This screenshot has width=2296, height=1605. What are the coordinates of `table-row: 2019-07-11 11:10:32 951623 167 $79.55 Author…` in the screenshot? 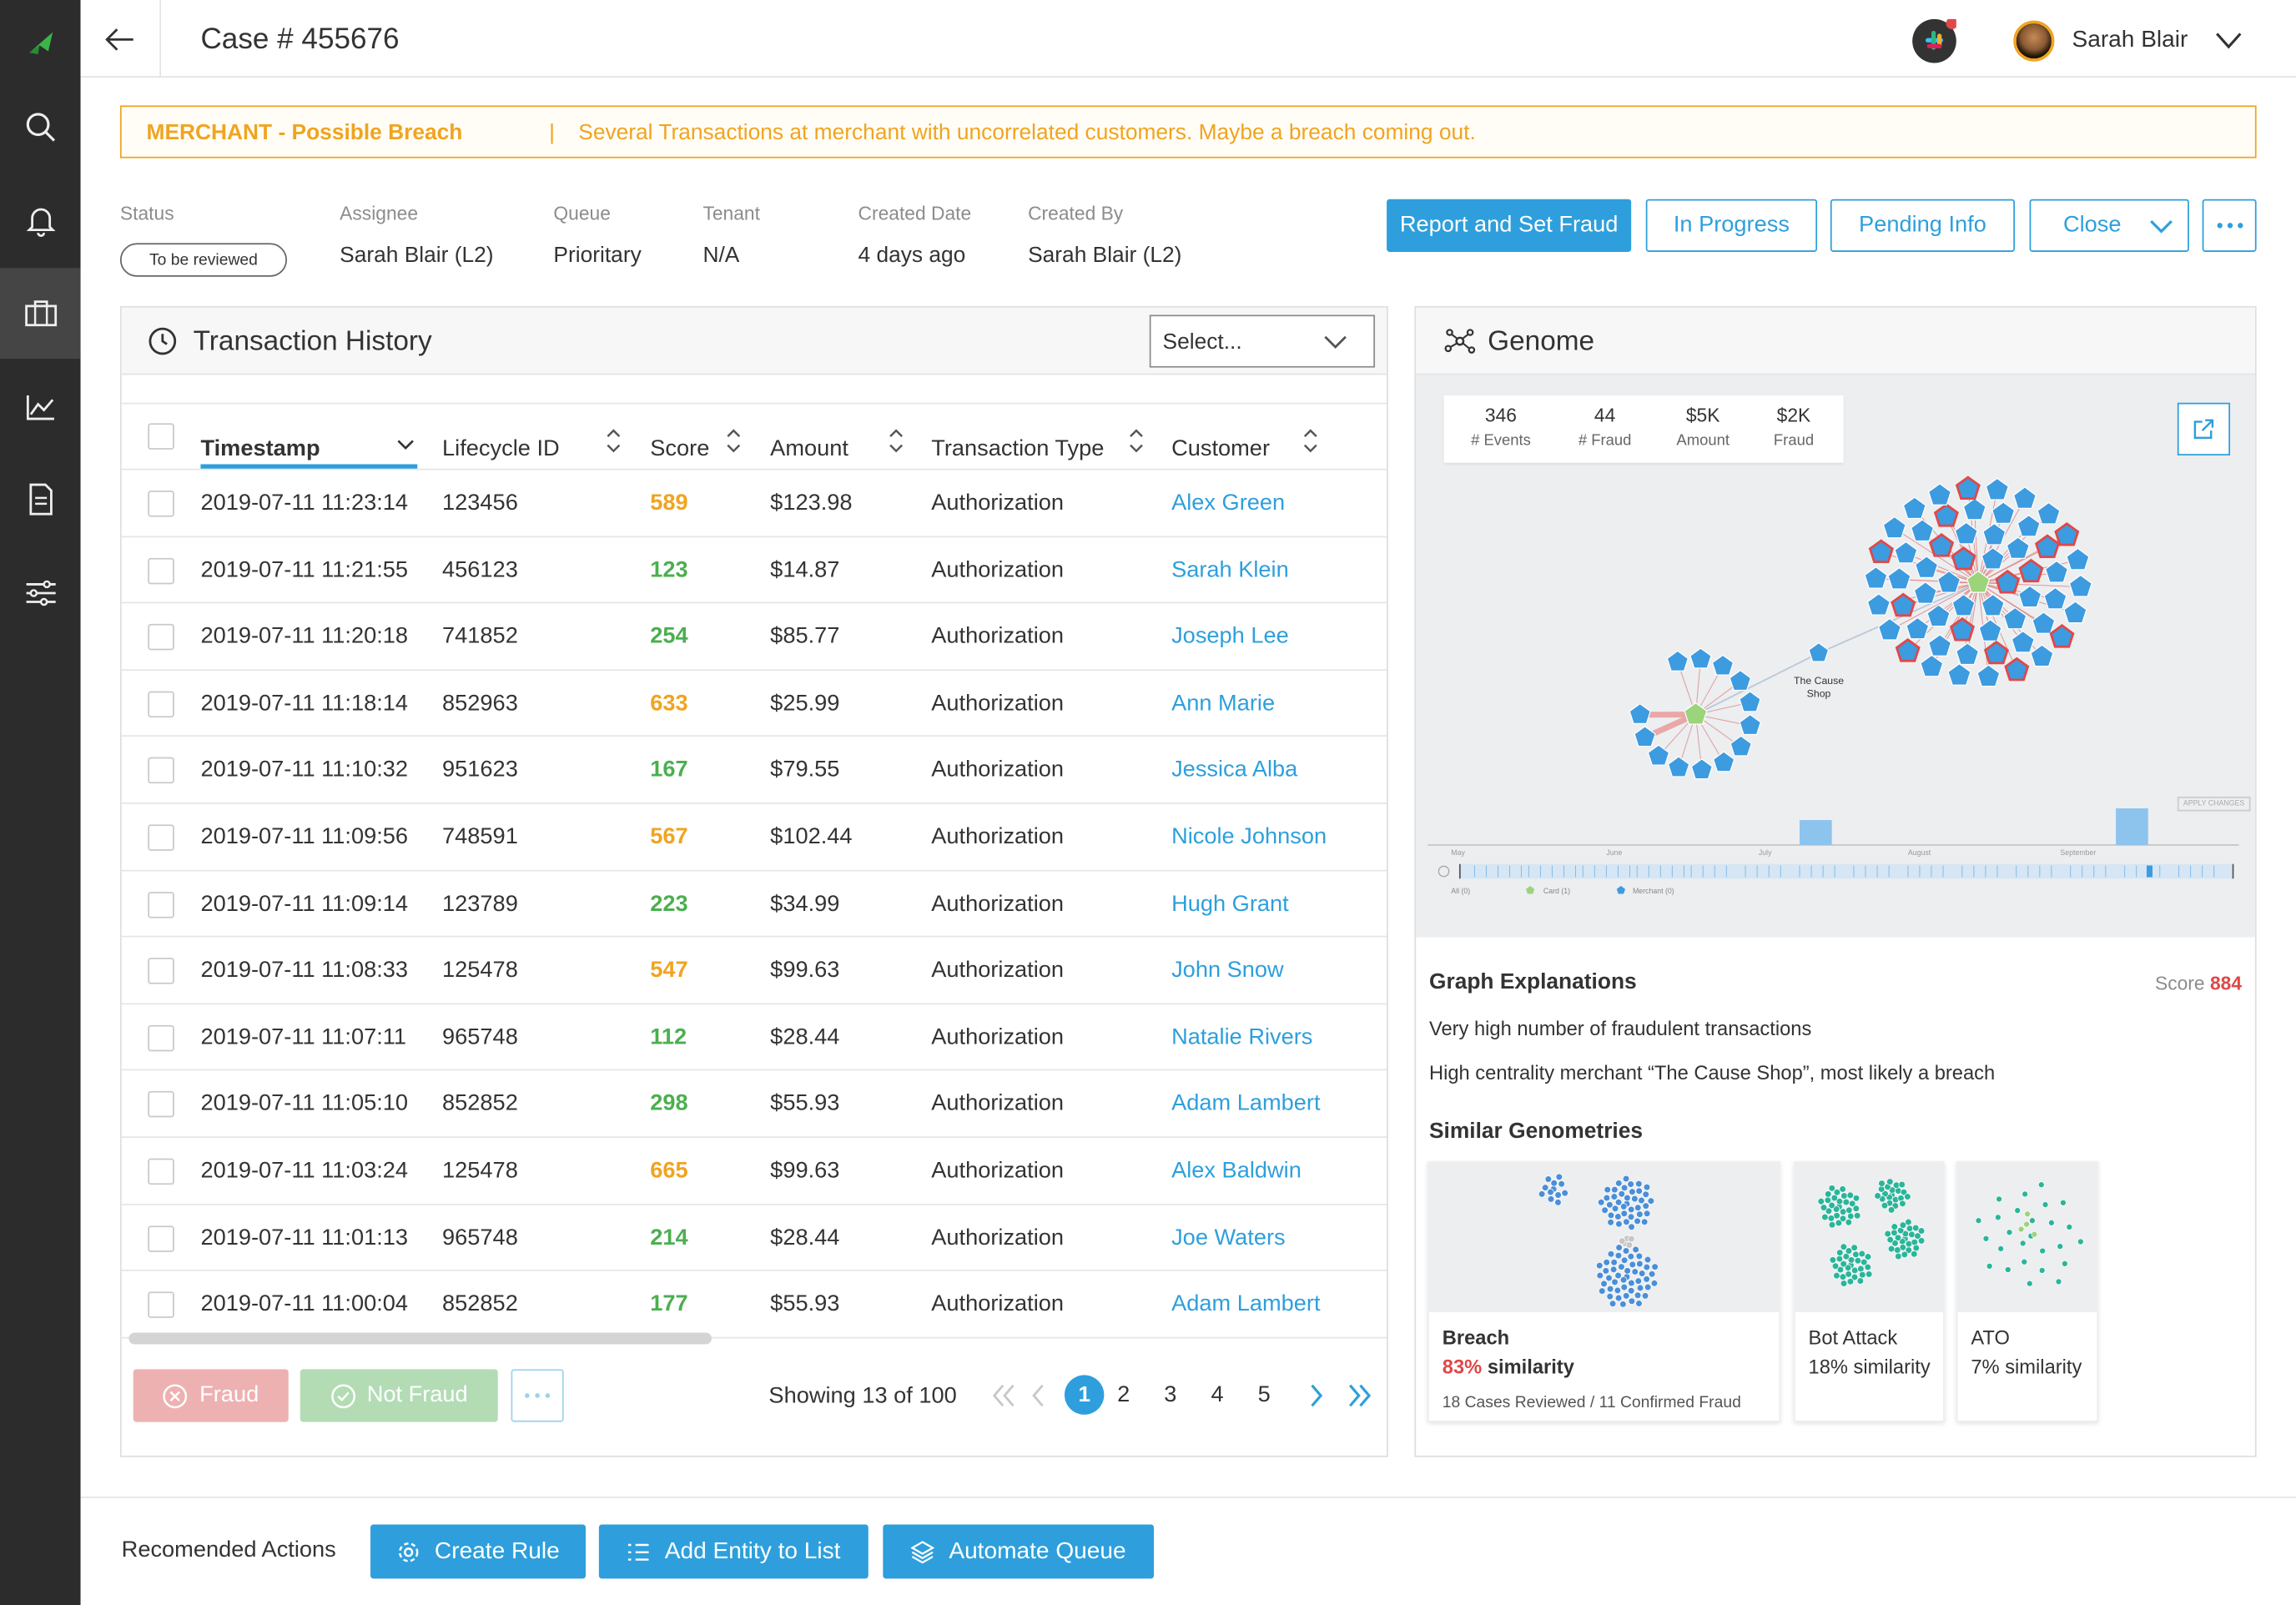 It's located at (754, 770).